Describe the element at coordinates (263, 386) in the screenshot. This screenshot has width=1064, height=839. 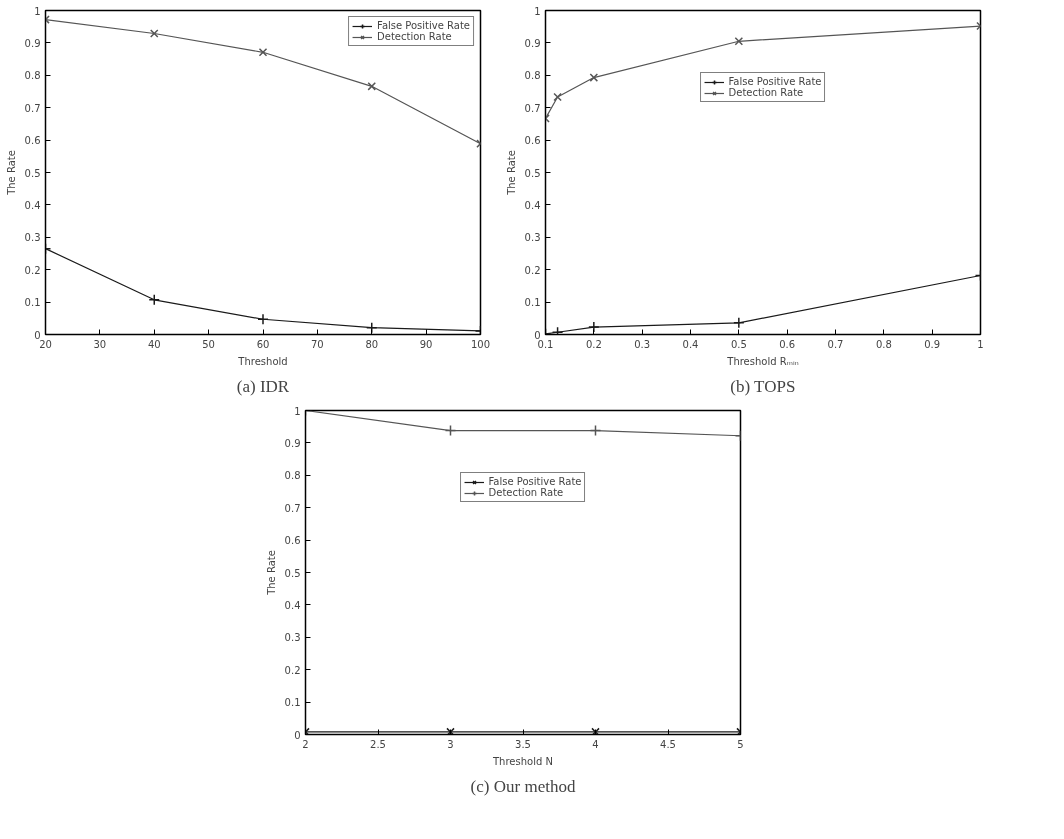
I see `text: (a) IDR` at that location.